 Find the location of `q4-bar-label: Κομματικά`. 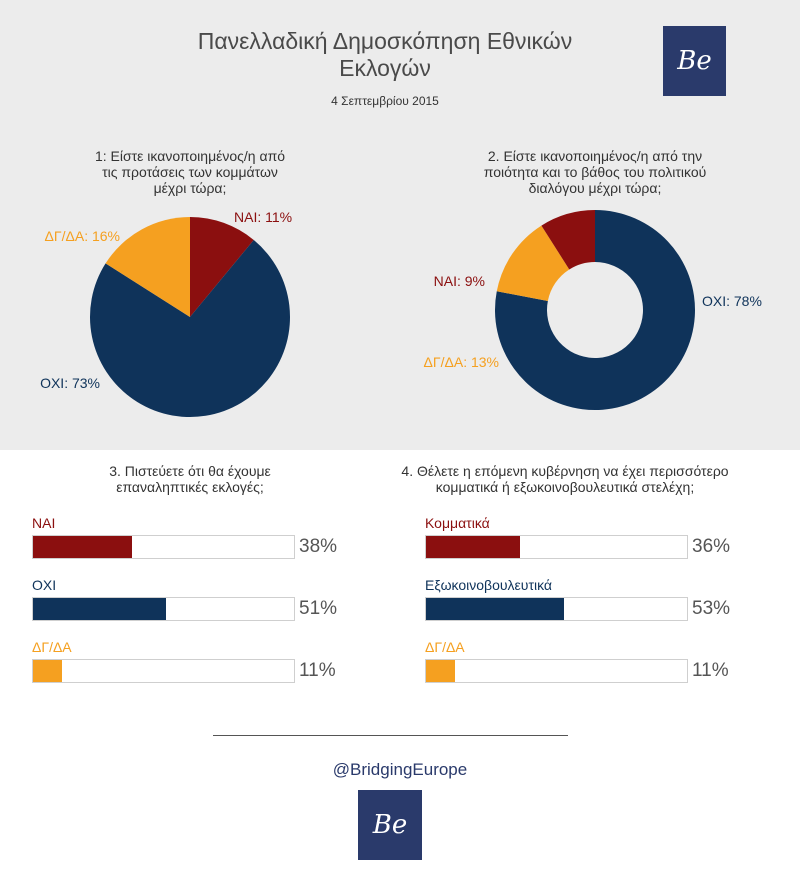

q4-bar-label: Κομματικά is located at coordinates (457, 523).